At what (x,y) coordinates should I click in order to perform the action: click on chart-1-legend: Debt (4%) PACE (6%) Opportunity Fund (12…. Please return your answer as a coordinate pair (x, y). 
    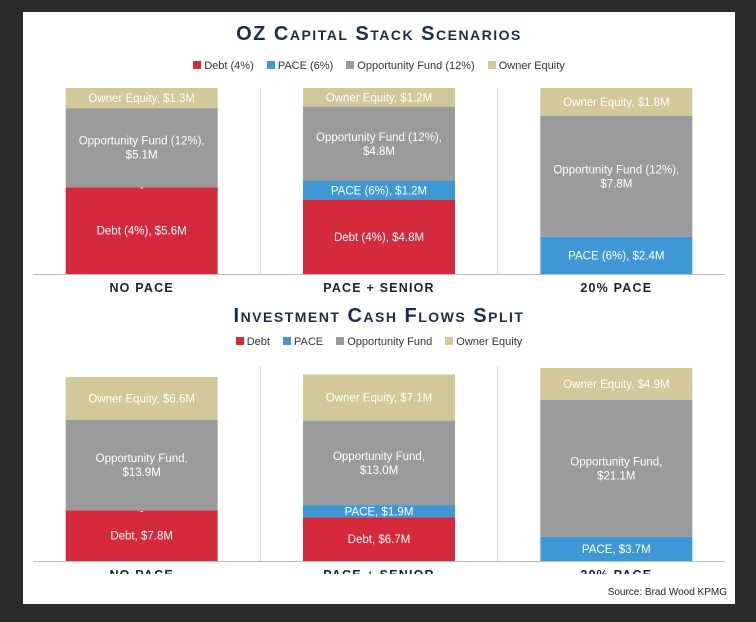
    Looking at the image, I should click on (379, 66).